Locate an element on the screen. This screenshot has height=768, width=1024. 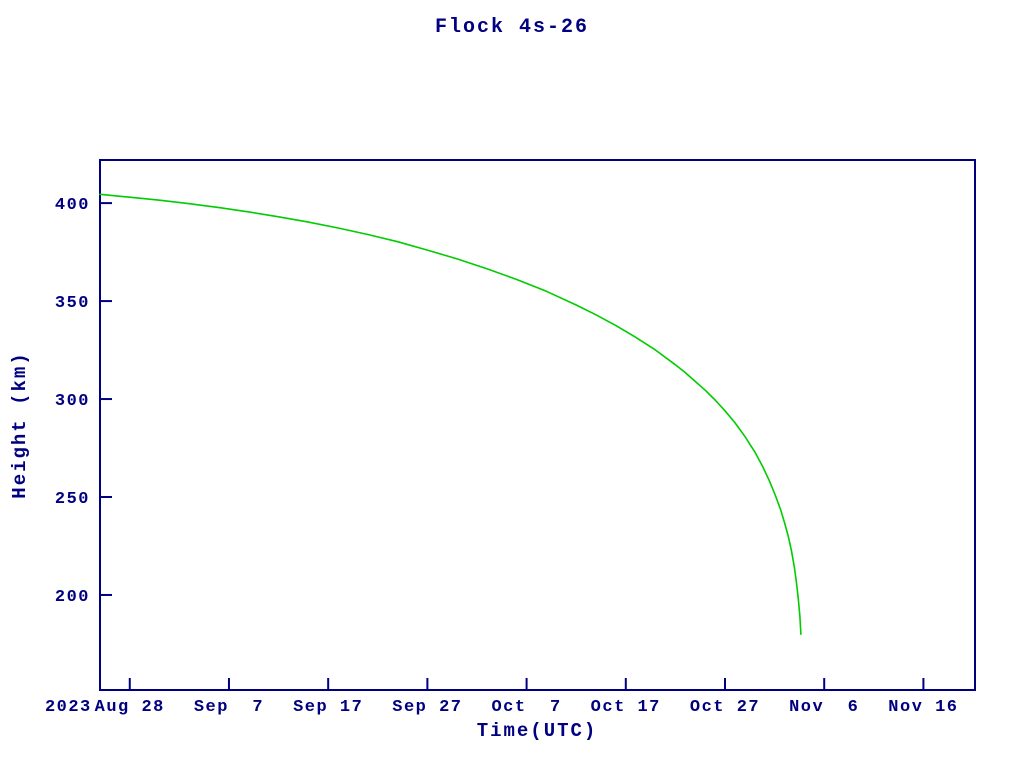
chart-title: Flock 4s-26 is located at coordinates (512, 27).